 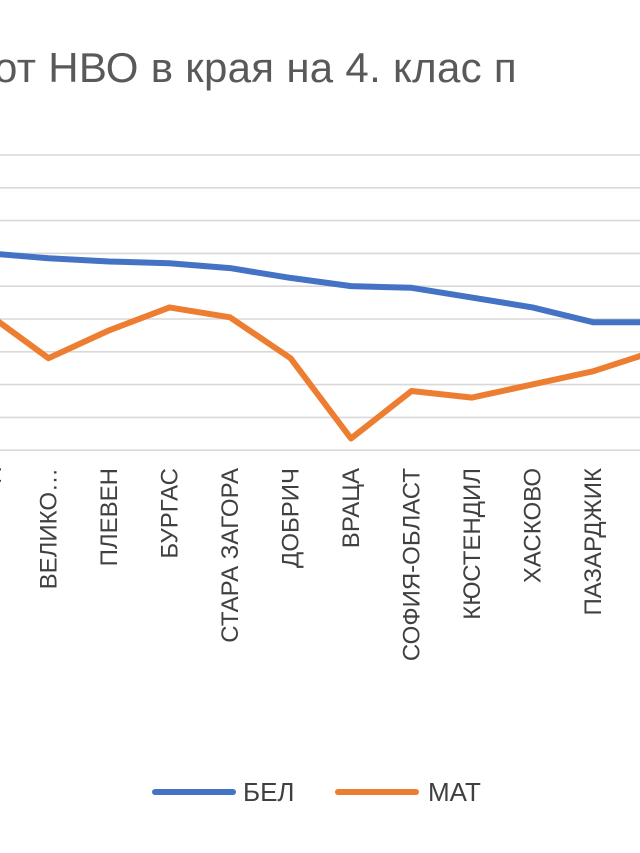 What do you see at coordinates (351, 508) in the screenshot?
I see `x-tick-label: ВРАЦА` at bounding box center [351, 508].